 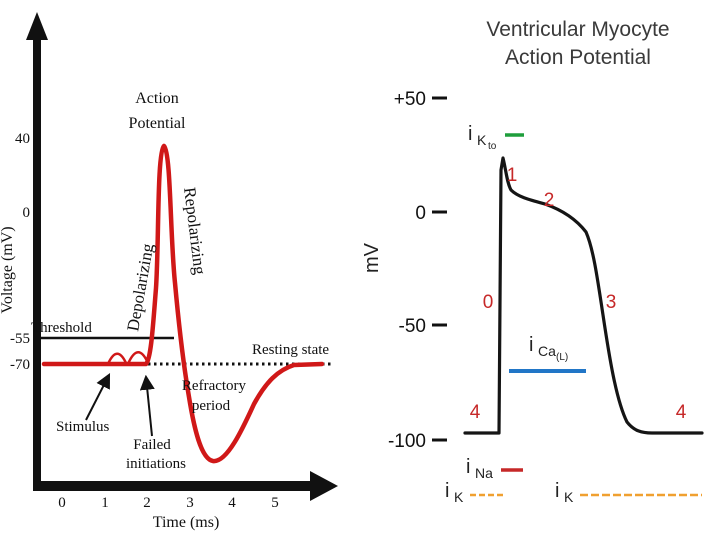 What do you see at coordinates (562, 357) in the screenshot?
I see `ica-label-subsub: (L)` at bounding box center [562, 357].